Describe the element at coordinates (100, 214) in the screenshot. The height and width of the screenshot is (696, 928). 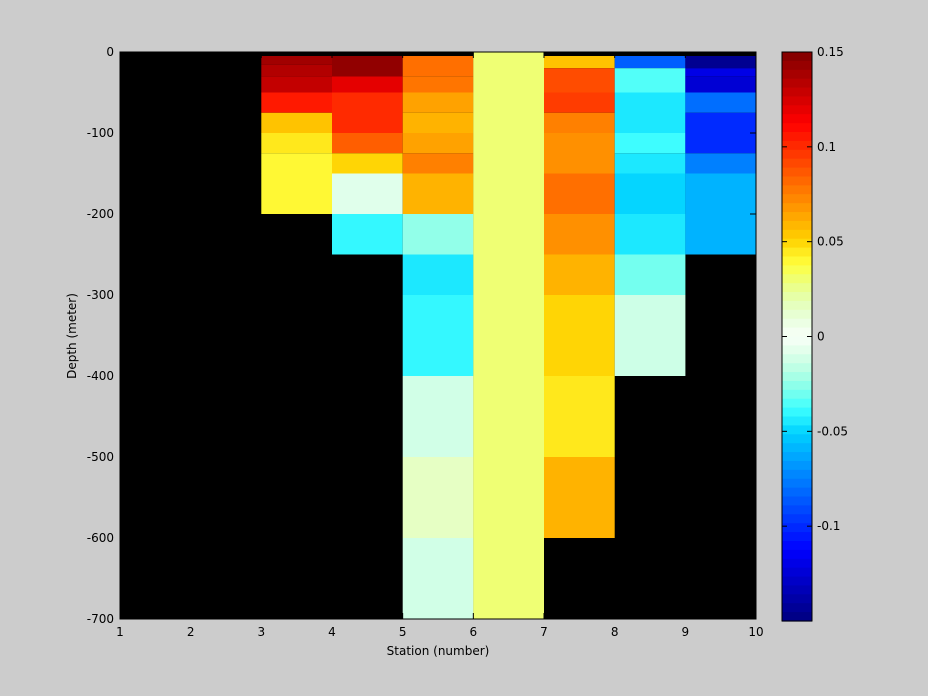
I see `y-tick-label: -200` at that location.